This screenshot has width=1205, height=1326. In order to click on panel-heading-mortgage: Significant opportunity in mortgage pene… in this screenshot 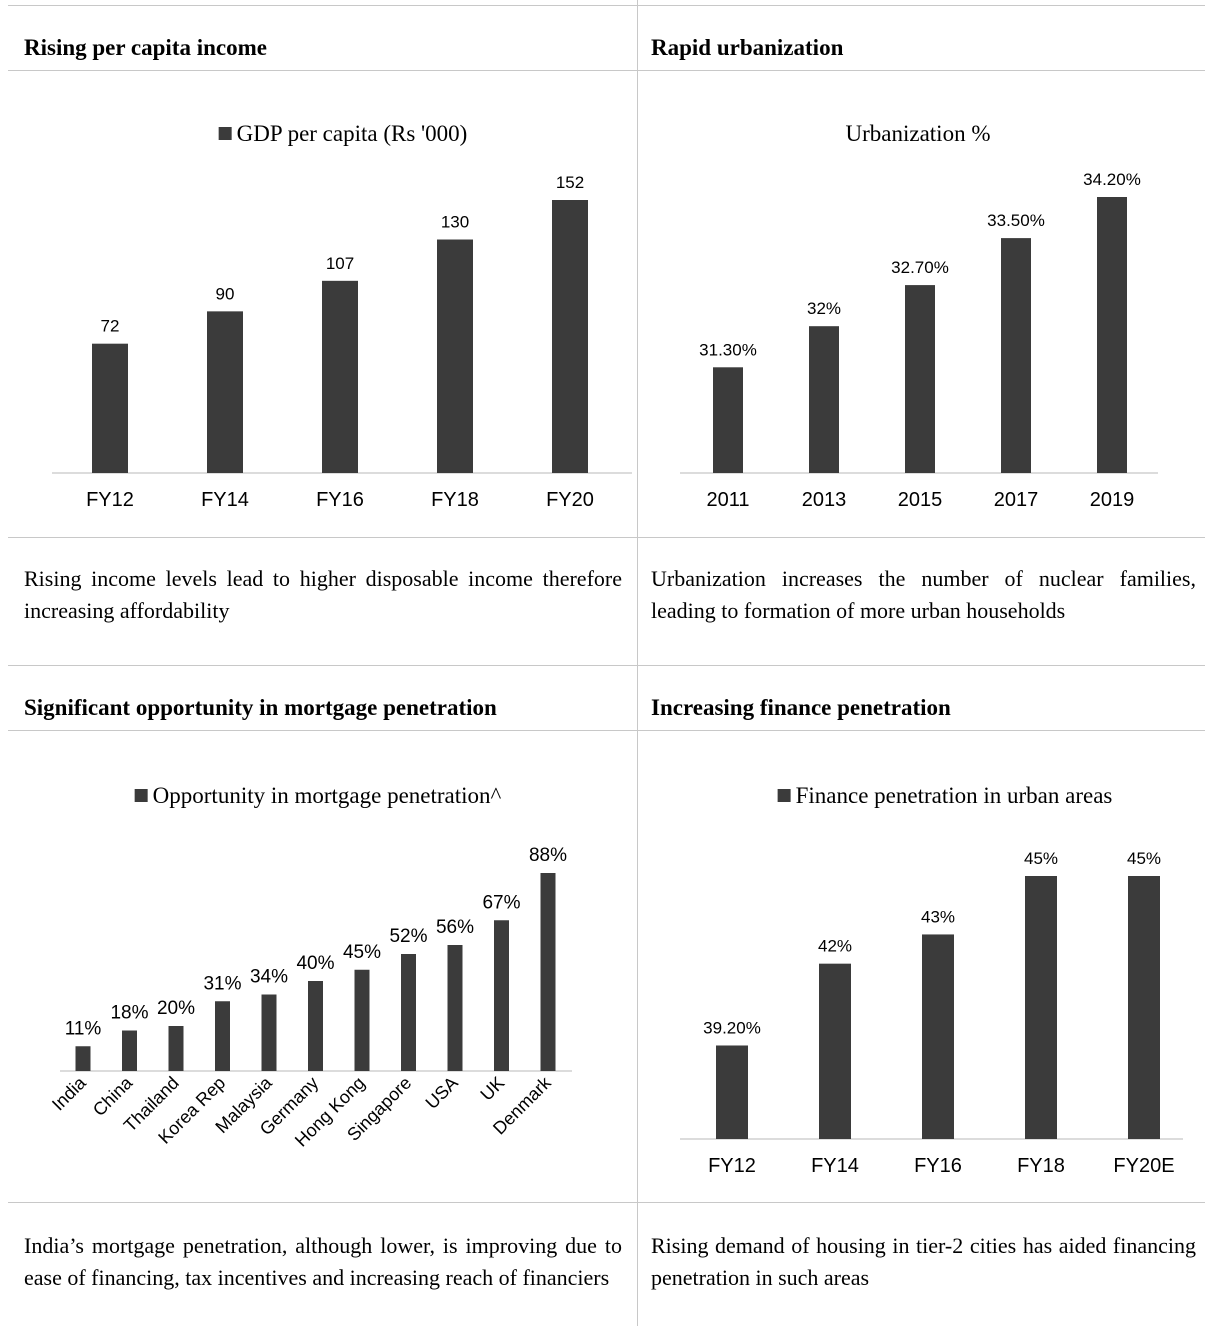, I will do `click(260, 707)`.